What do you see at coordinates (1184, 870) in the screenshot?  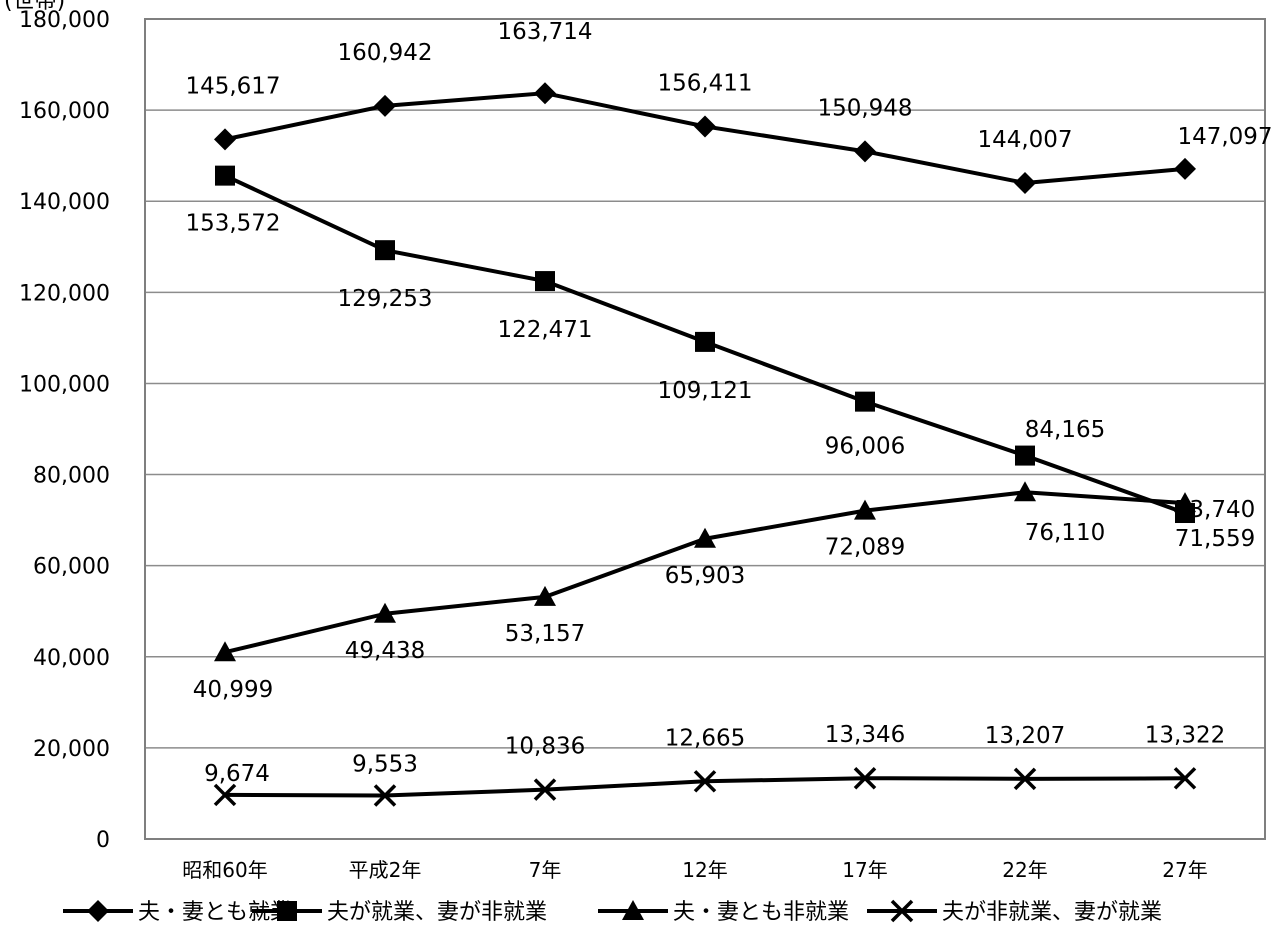 I see `x-tick-label: 27年` at bounding box center [1184, 870].